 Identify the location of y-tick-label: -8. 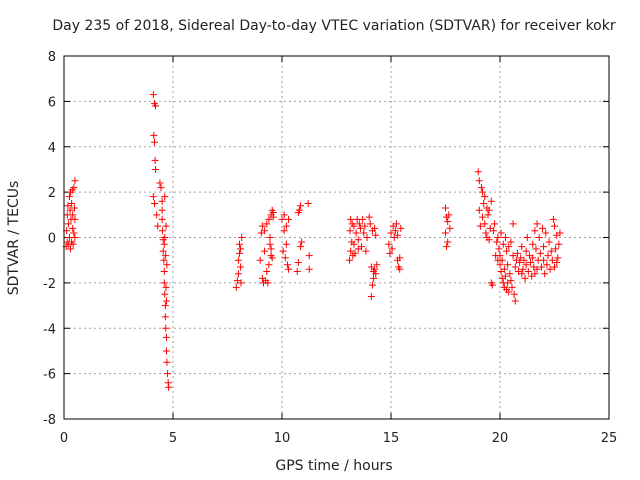
(49, 420).